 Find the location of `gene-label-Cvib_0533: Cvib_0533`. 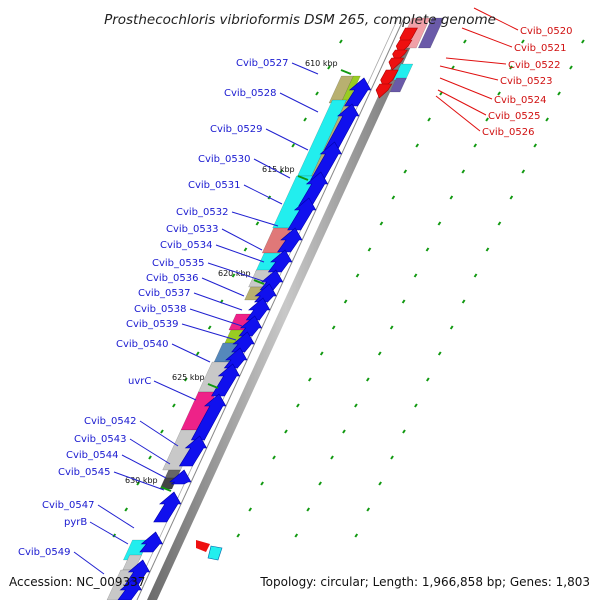

gene-label-Cvib_0533: Cvib_0533 is located at coordinates (192, 229).